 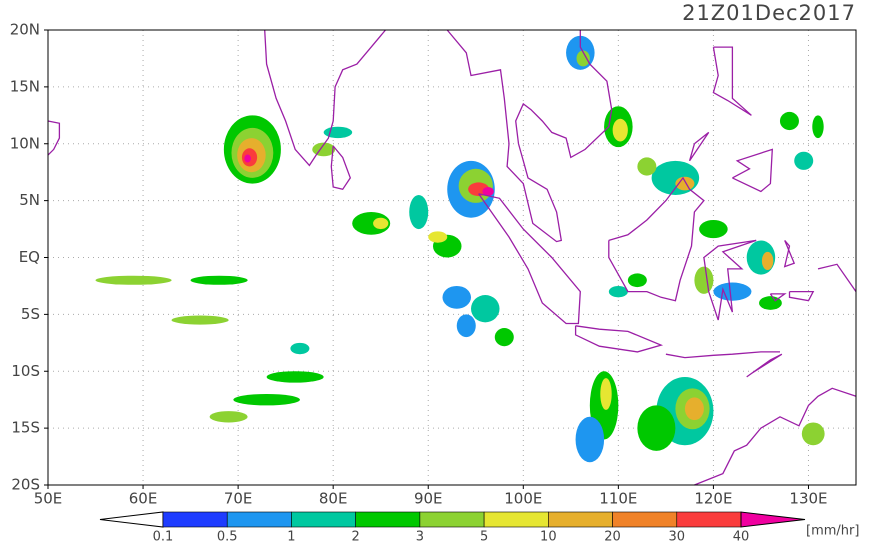 What do you see at coordinates (523, 499) in the screenshot?
I see `lon-label: 100E` at bounding box center [523, 499].